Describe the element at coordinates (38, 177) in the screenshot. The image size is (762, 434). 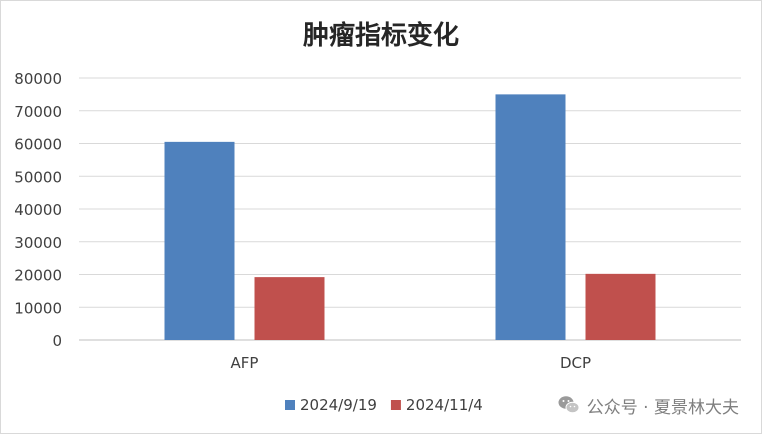
I see `y-tick-label: 50000` at that location.